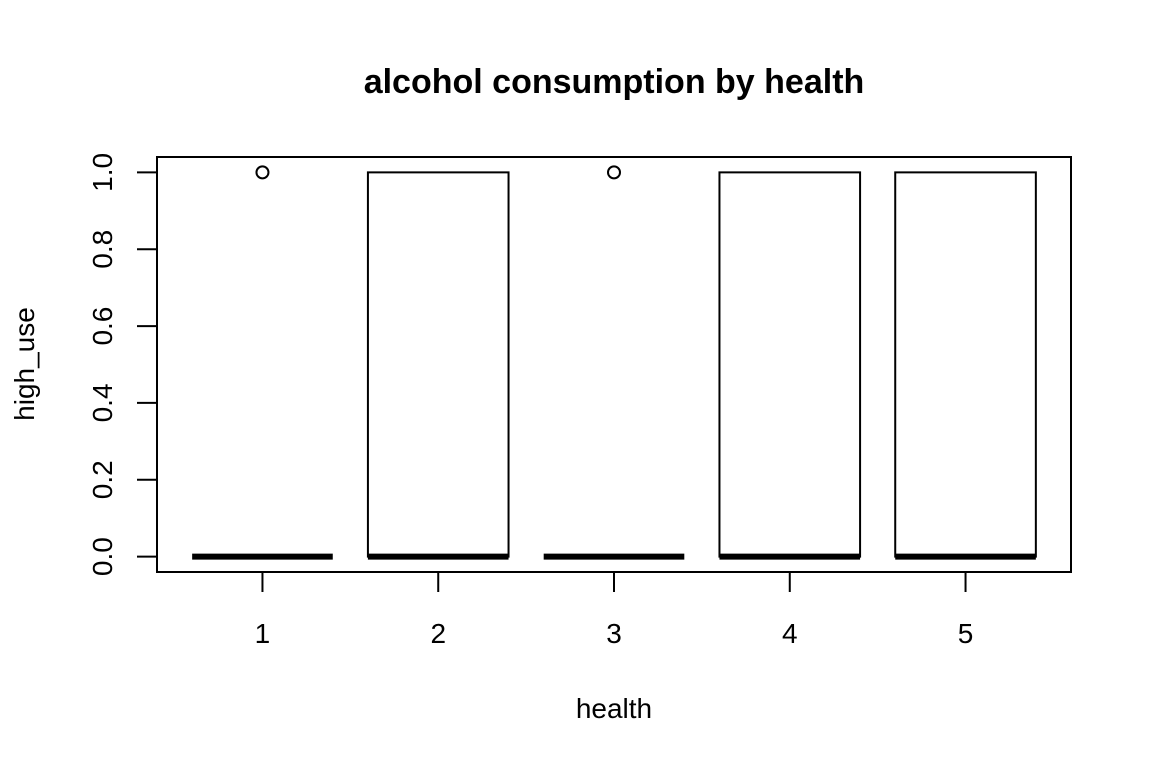 Image resolution: width=1152 pixels, height=768 pixels. Describe the element at coordinates (122, 364) in the screenshot. I see `y-axis: 0.0 0.2 0.4 0.6 0.8 1.0` at that location.